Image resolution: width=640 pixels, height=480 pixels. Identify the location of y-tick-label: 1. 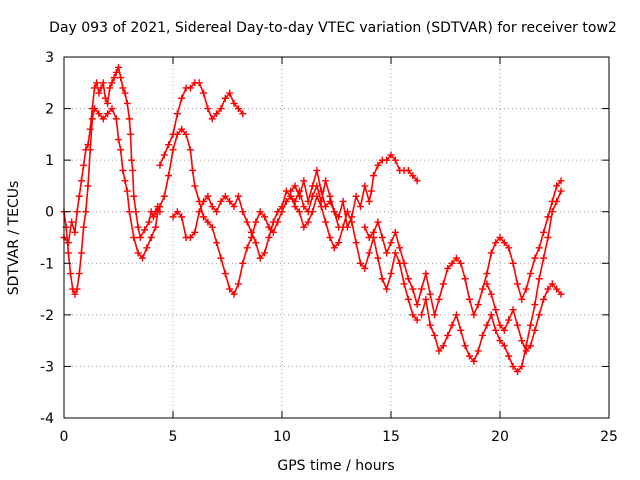
(49, 161).